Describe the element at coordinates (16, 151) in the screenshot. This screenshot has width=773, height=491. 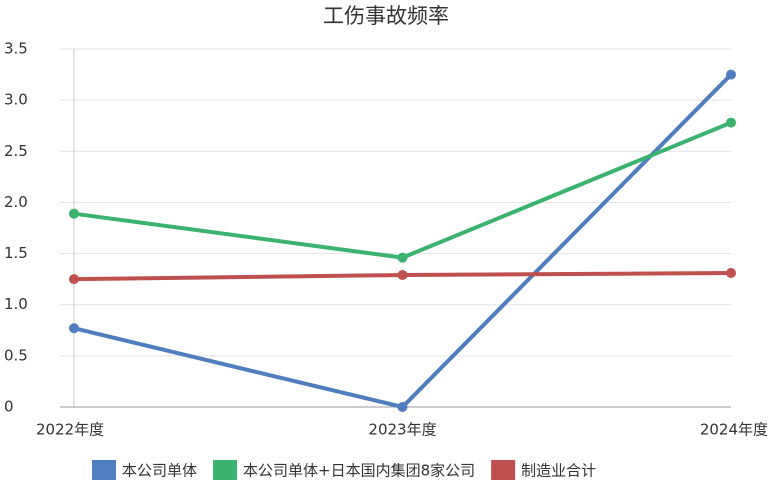
I see `y-tick-label: 2.5` at that location.